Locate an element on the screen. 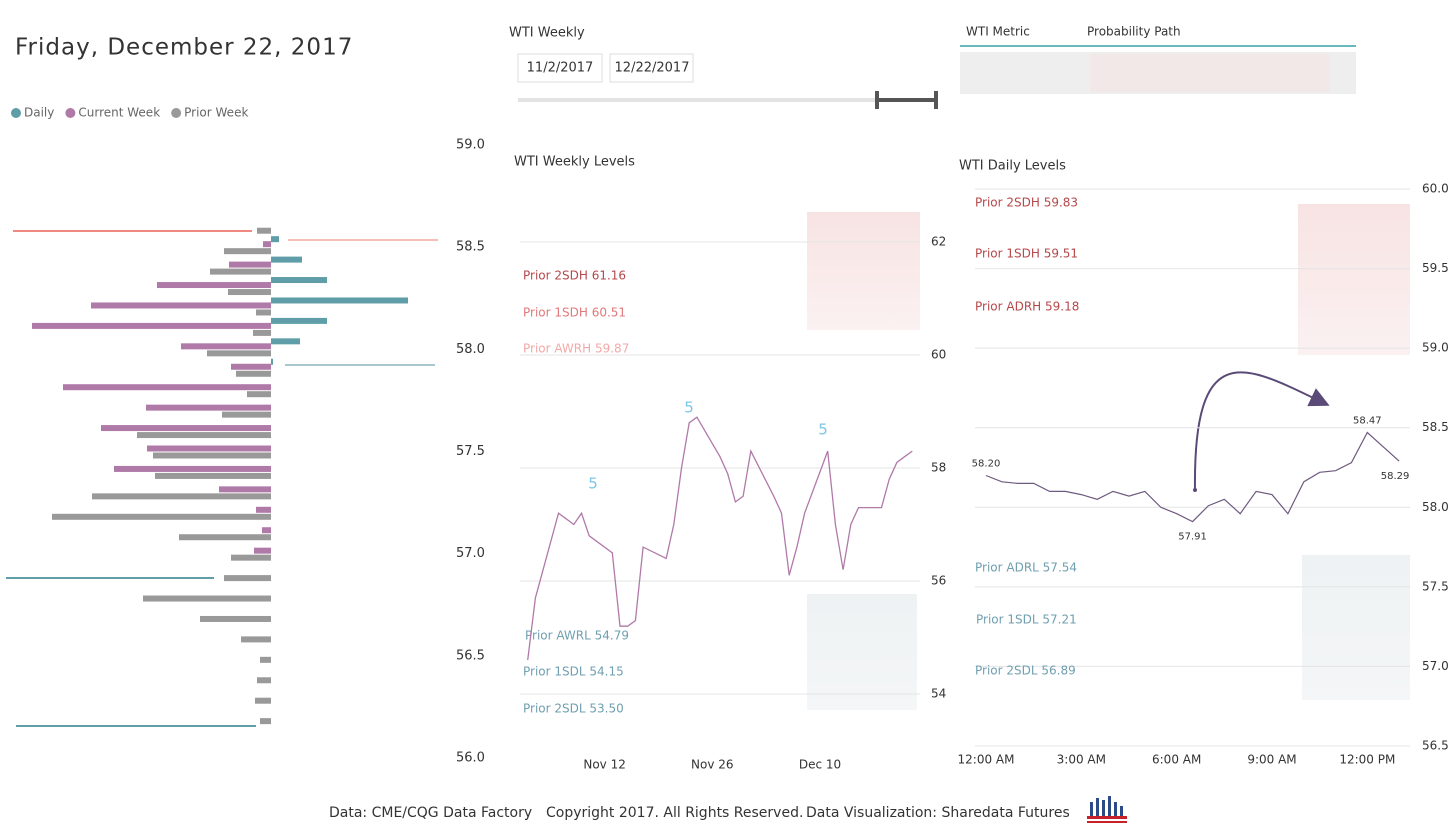  level-label: Prior AWRH 59.87 is located at coordinates (576, 349).